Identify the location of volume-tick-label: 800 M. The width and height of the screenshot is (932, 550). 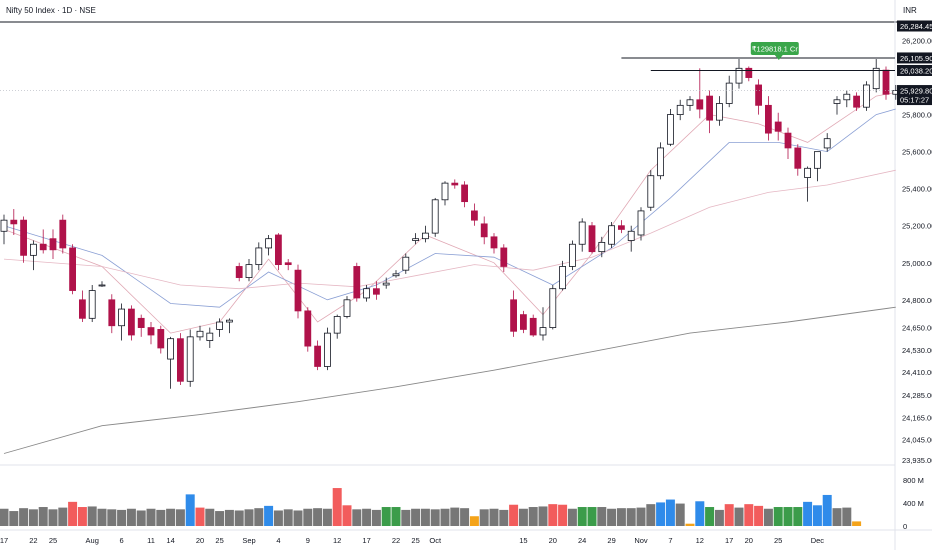
(913, 480).